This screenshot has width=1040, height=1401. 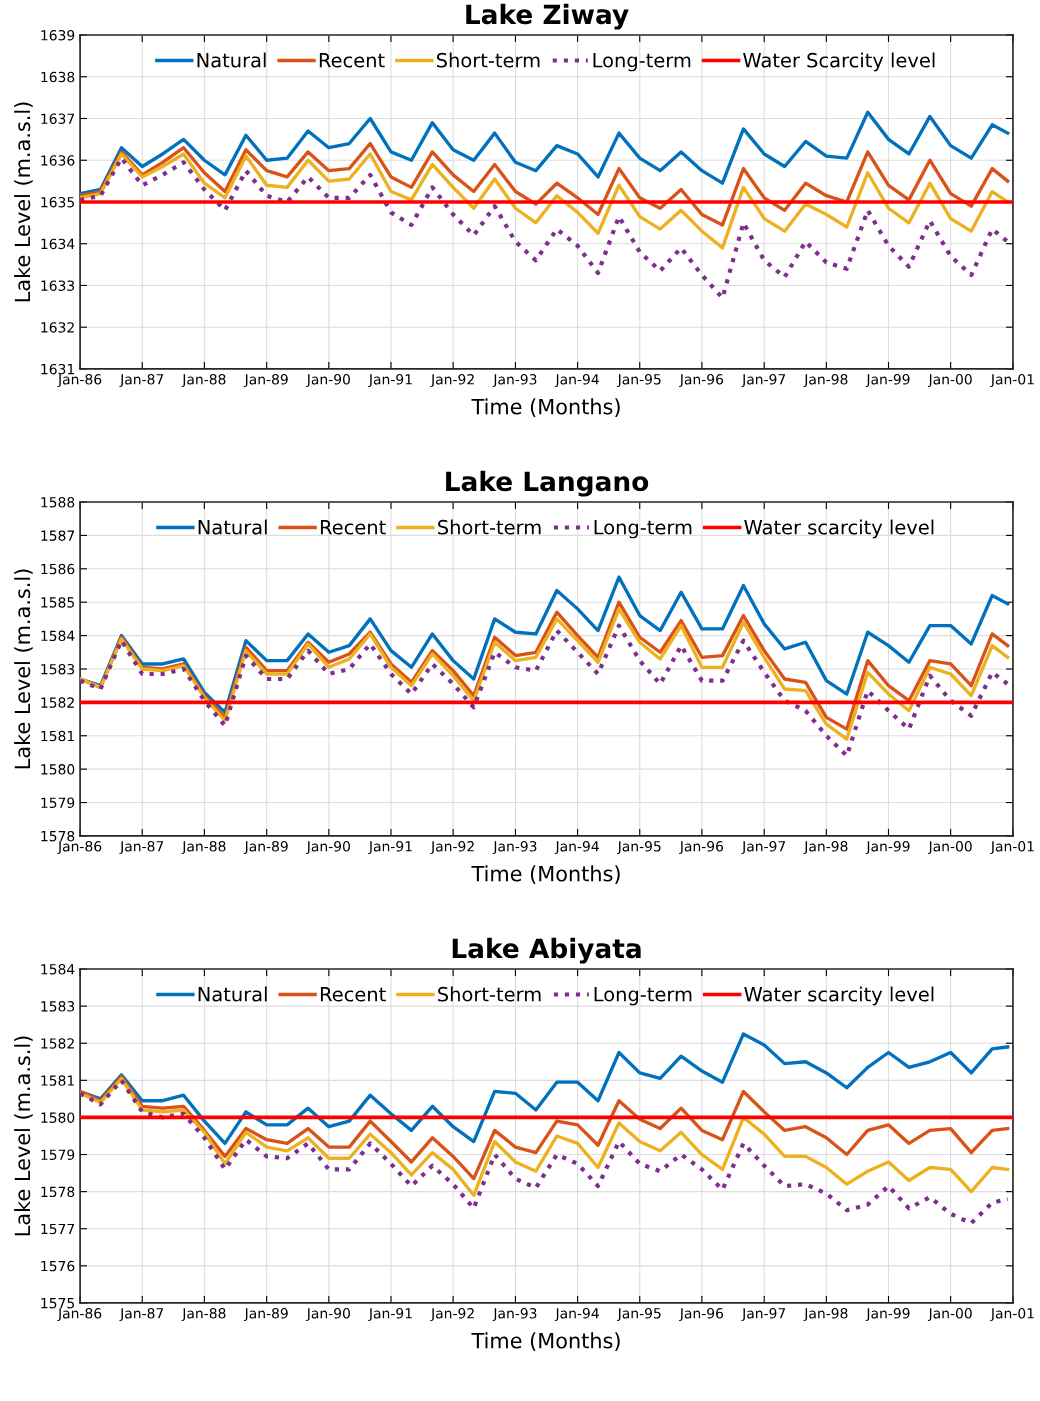 I want to click on y-tick-label: 1635, so click(x=57, y=202).